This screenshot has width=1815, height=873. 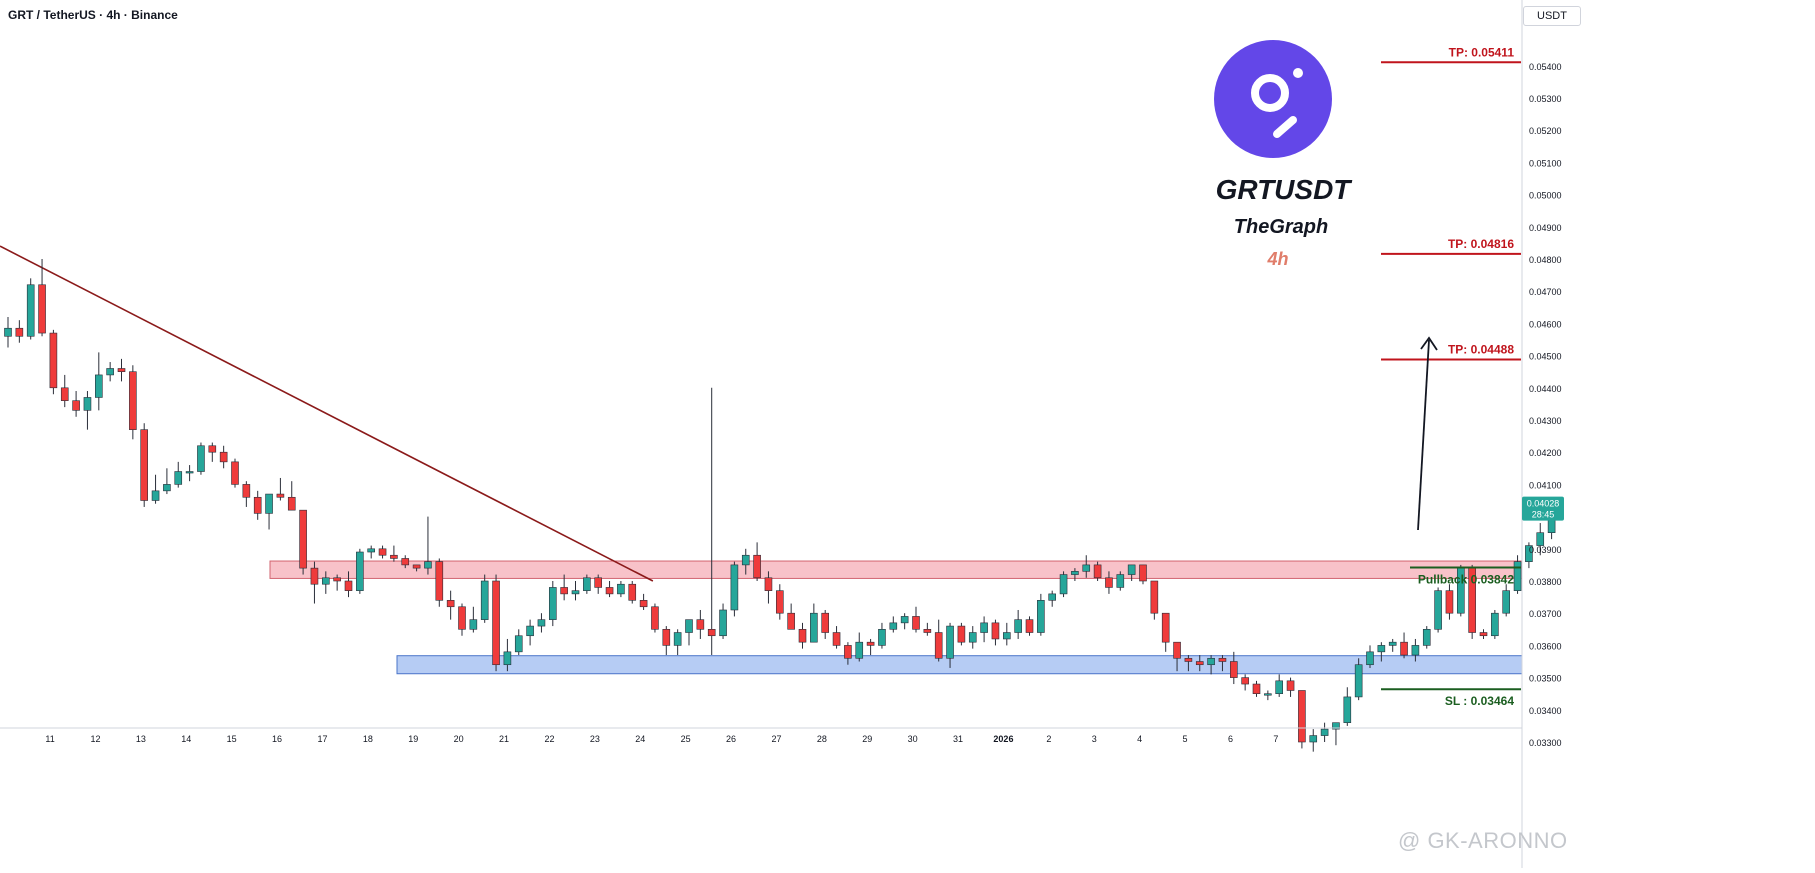 What do you see at coordinates (327, 413) in the screenshot?
I see `descending-trendline` at bounding box center [327, 413].